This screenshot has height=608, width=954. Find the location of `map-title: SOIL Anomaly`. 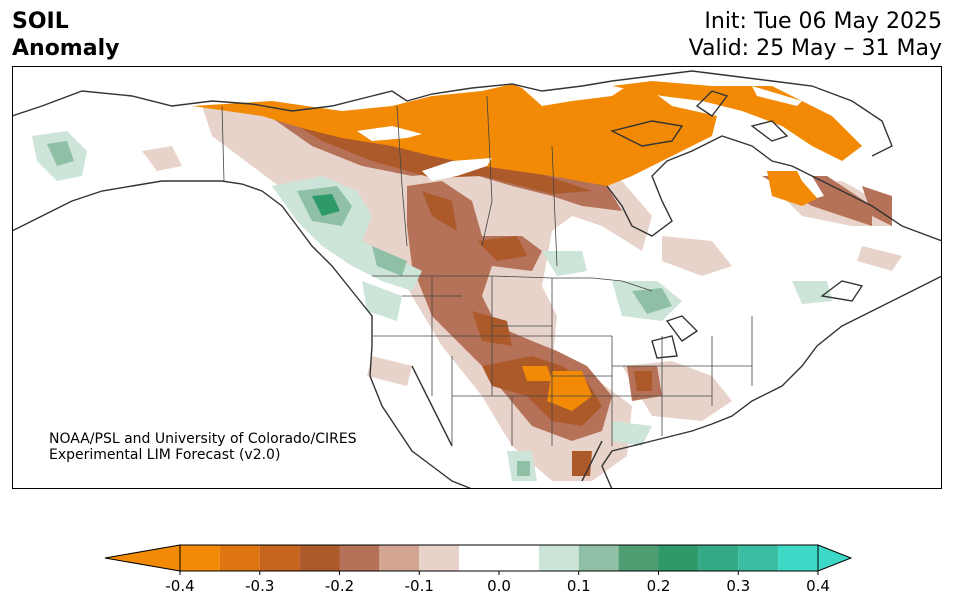

map-title: SOIL Anomaly is located at coordinates (65, 35).